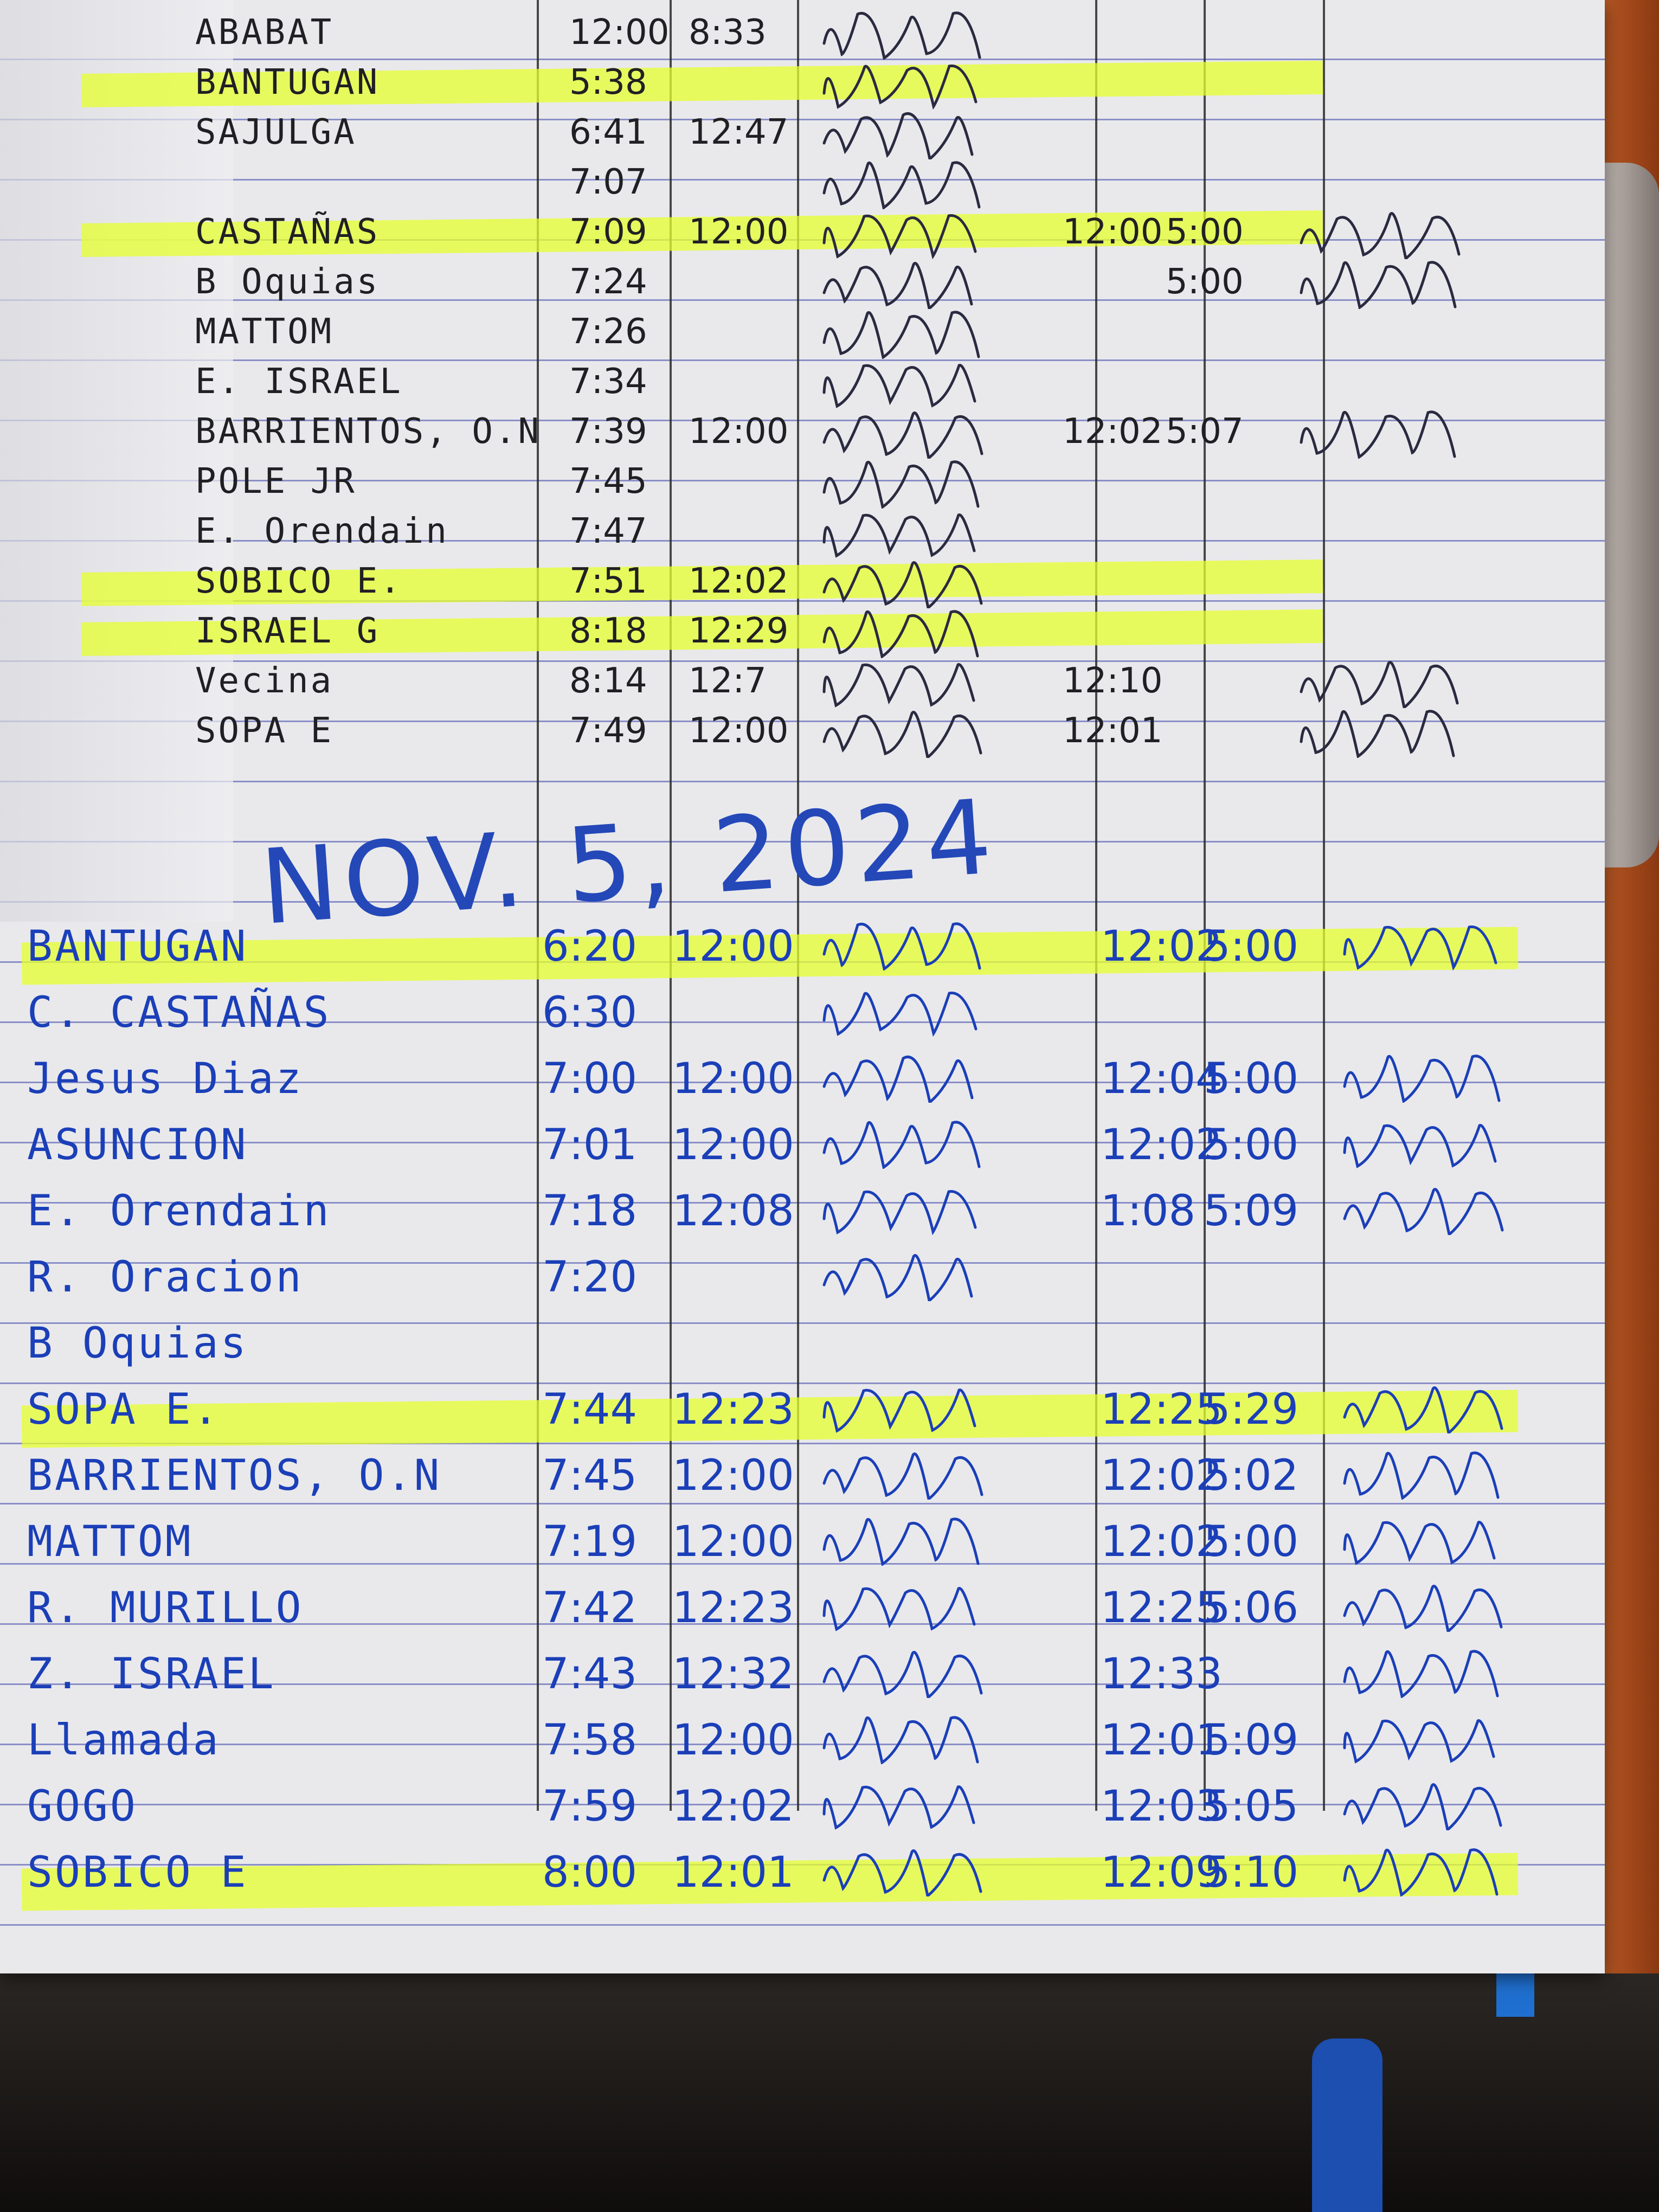 This screenshot has height=2212, width=1659. I want to click on log-row: E. Orendain 7:47, so click(802, 531).